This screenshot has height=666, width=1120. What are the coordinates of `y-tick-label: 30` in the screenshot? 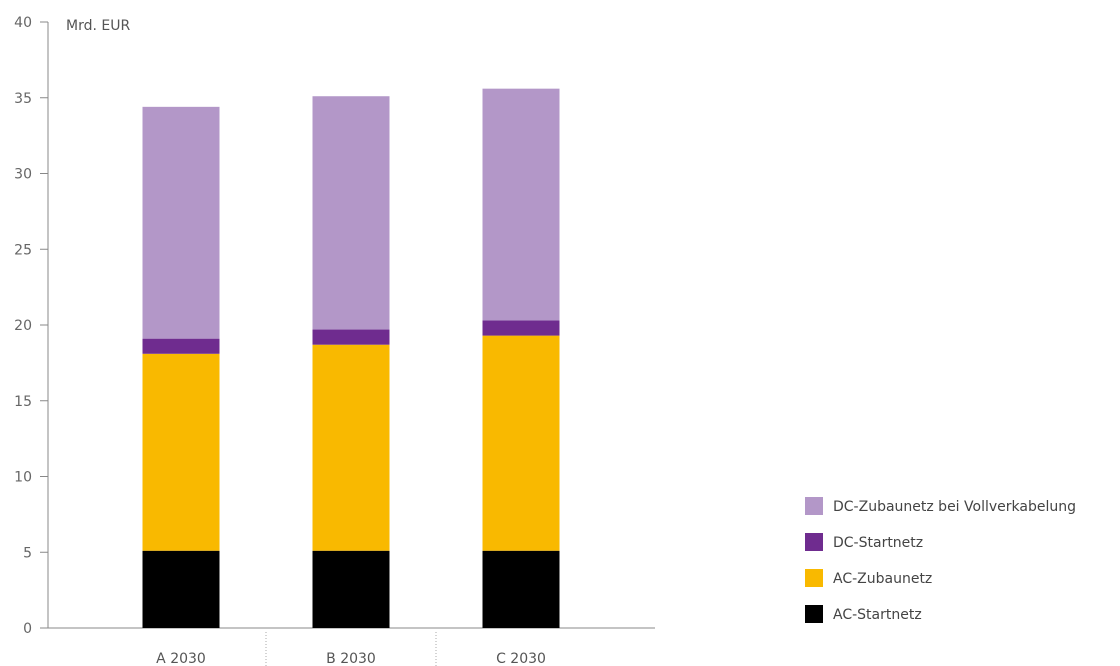 It's located at (23, 175).